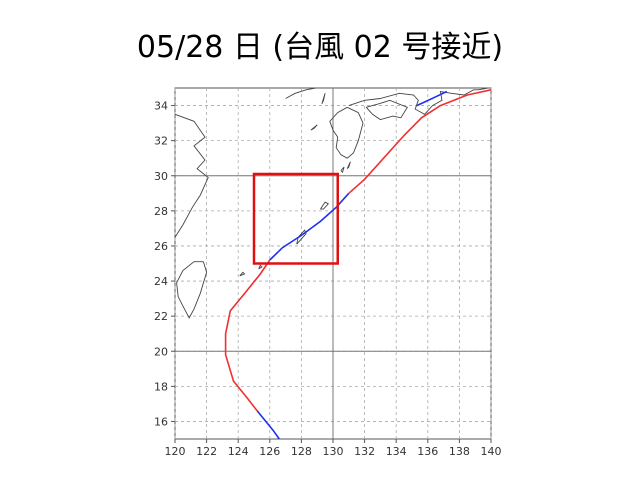 This screenshot has height=480, width=640. I want to click on x-axis-ticks: 120 122 124 126 128 130 132 134 136 138 140, so click(333, 448).